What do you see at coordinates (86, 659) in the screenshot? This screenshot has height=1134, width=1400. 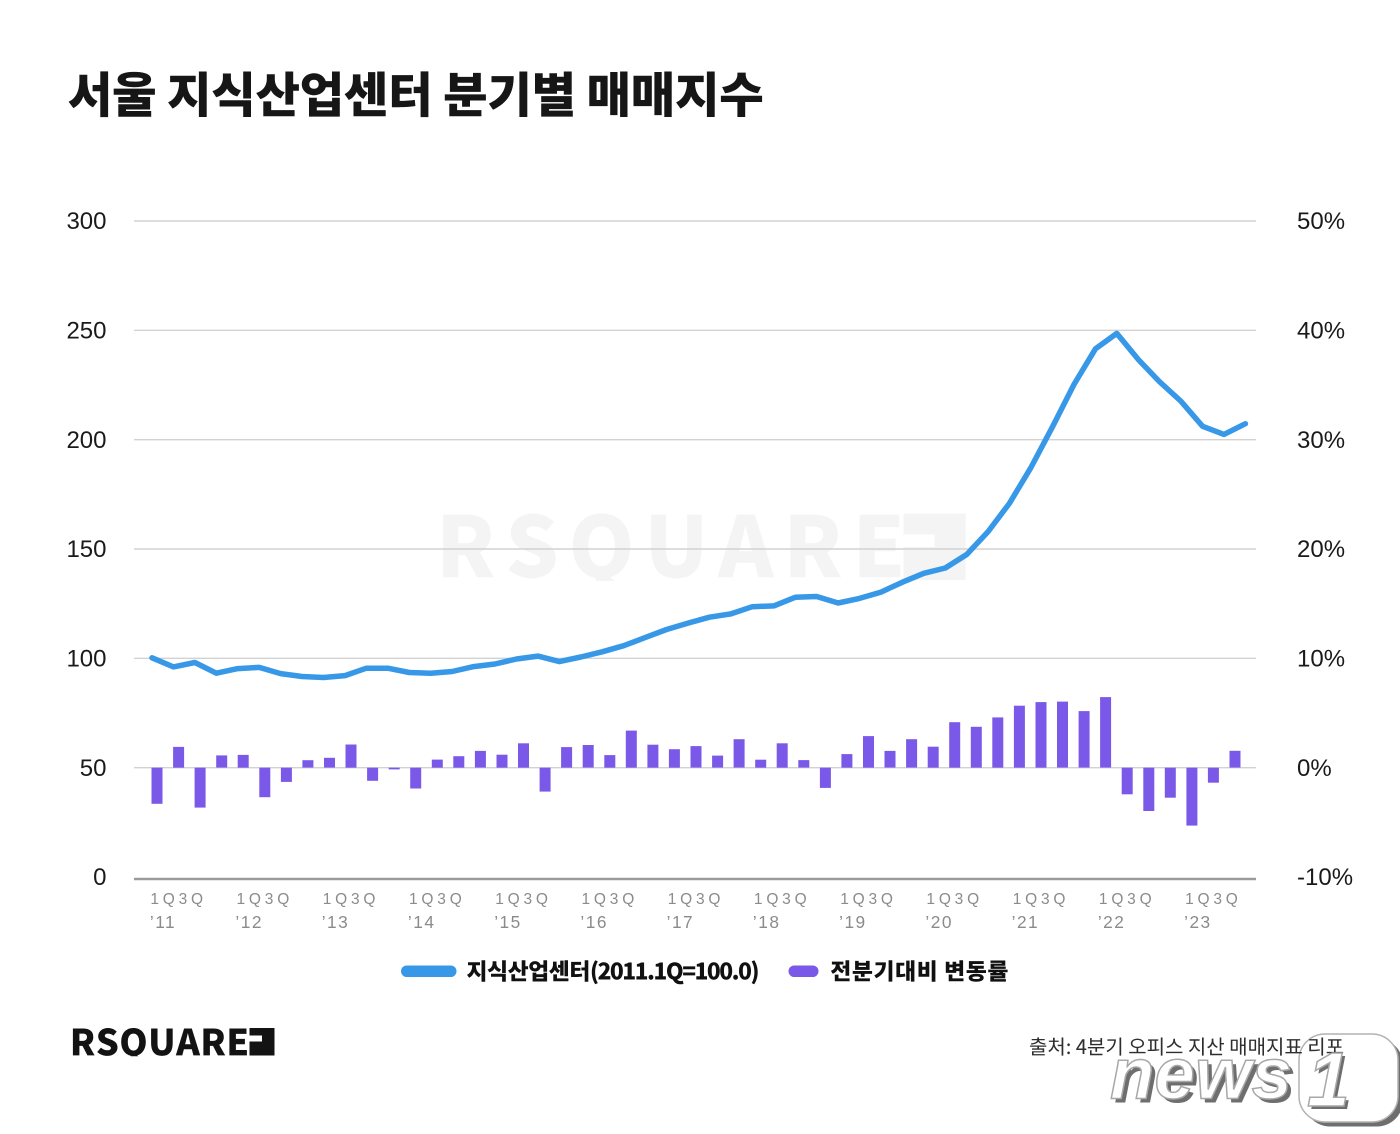 I see `svg-text: 100` at bounding box center [86, 659].